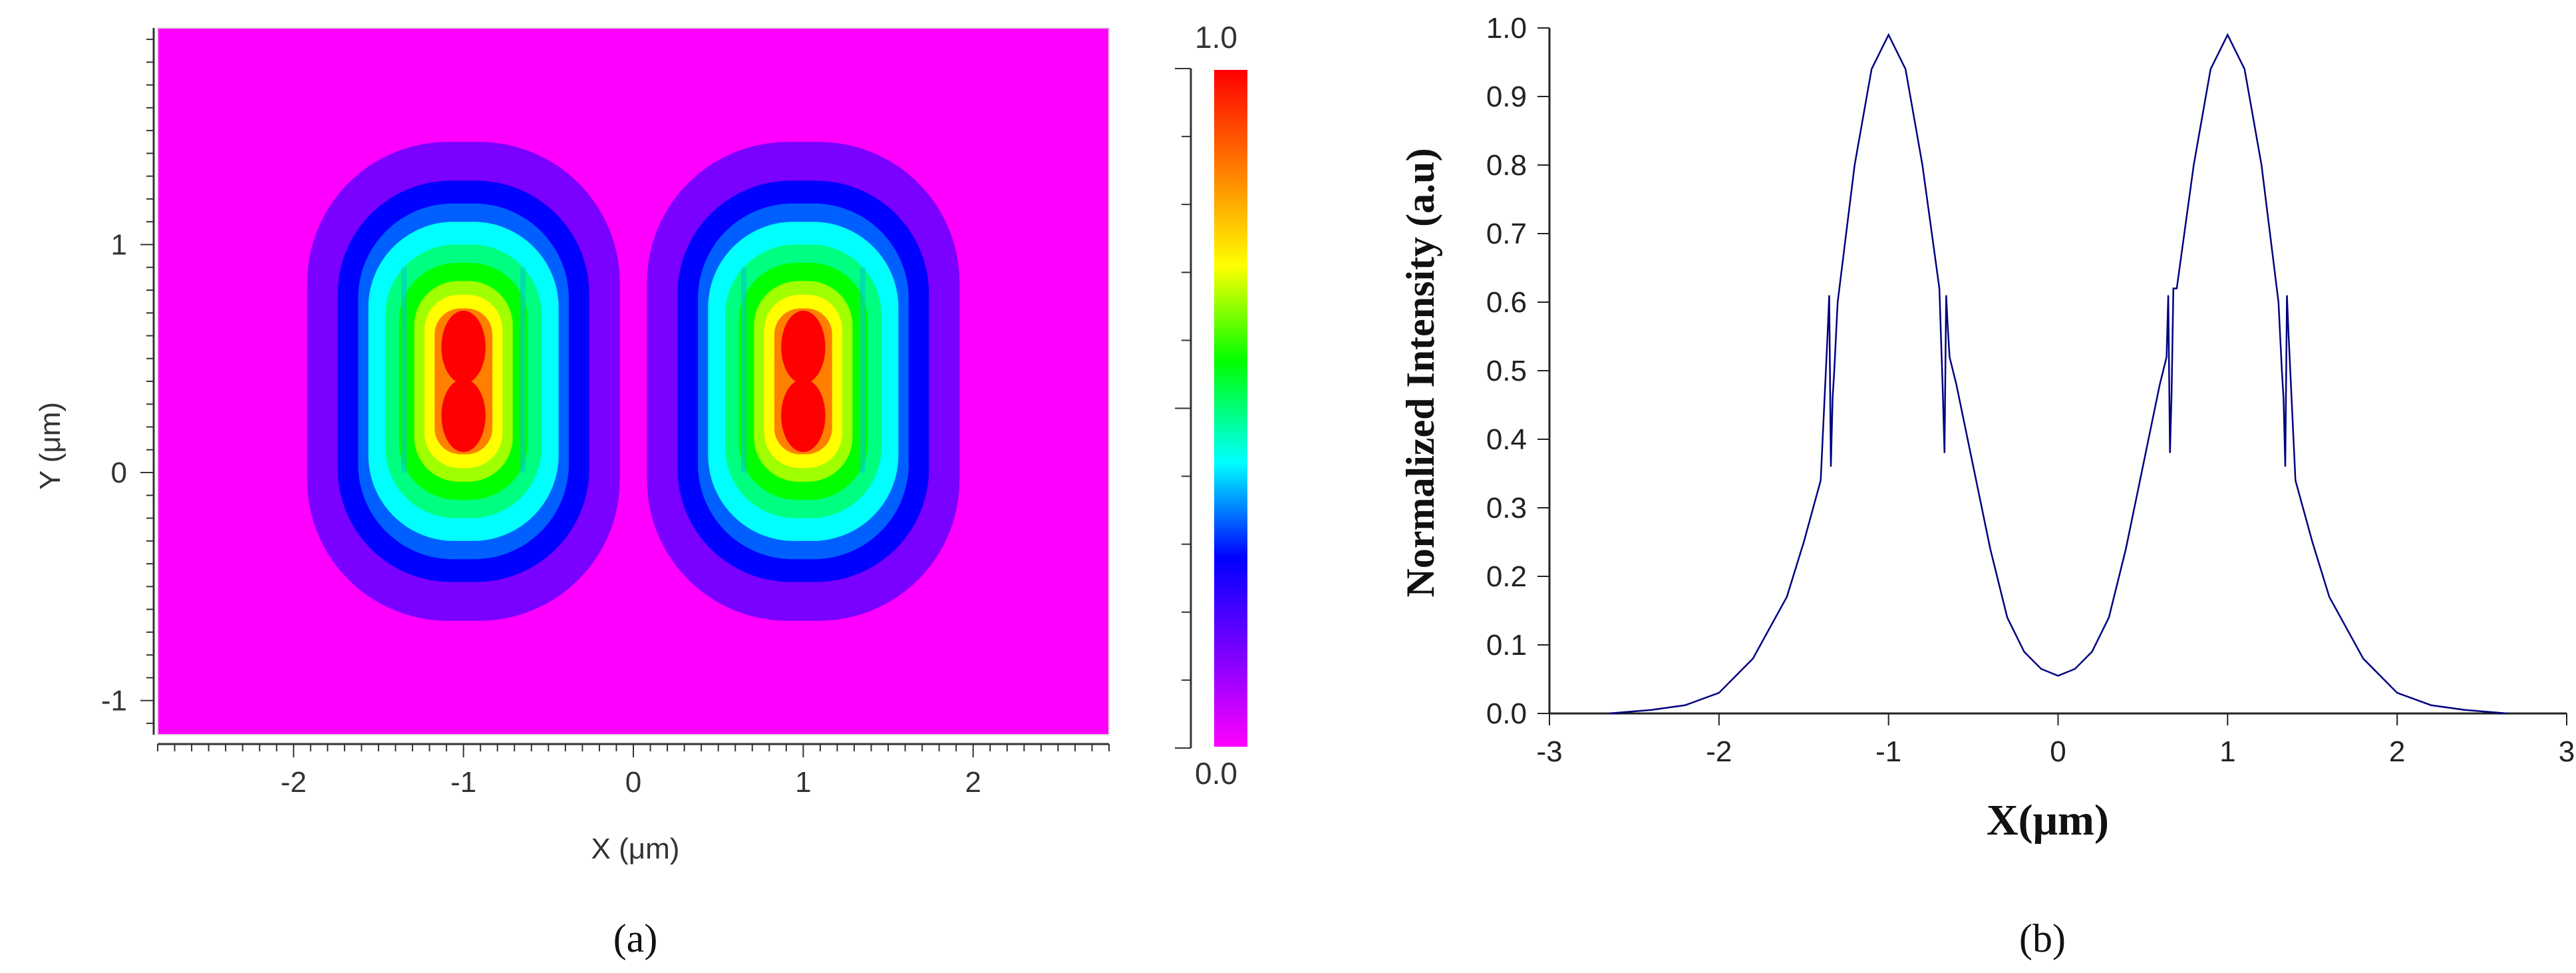 This screenshot has height=973, width=2576. Describe the element at coordinates (803, 782) in the screenshot. I see `heatmap-x-tick-label: 1` at that location.